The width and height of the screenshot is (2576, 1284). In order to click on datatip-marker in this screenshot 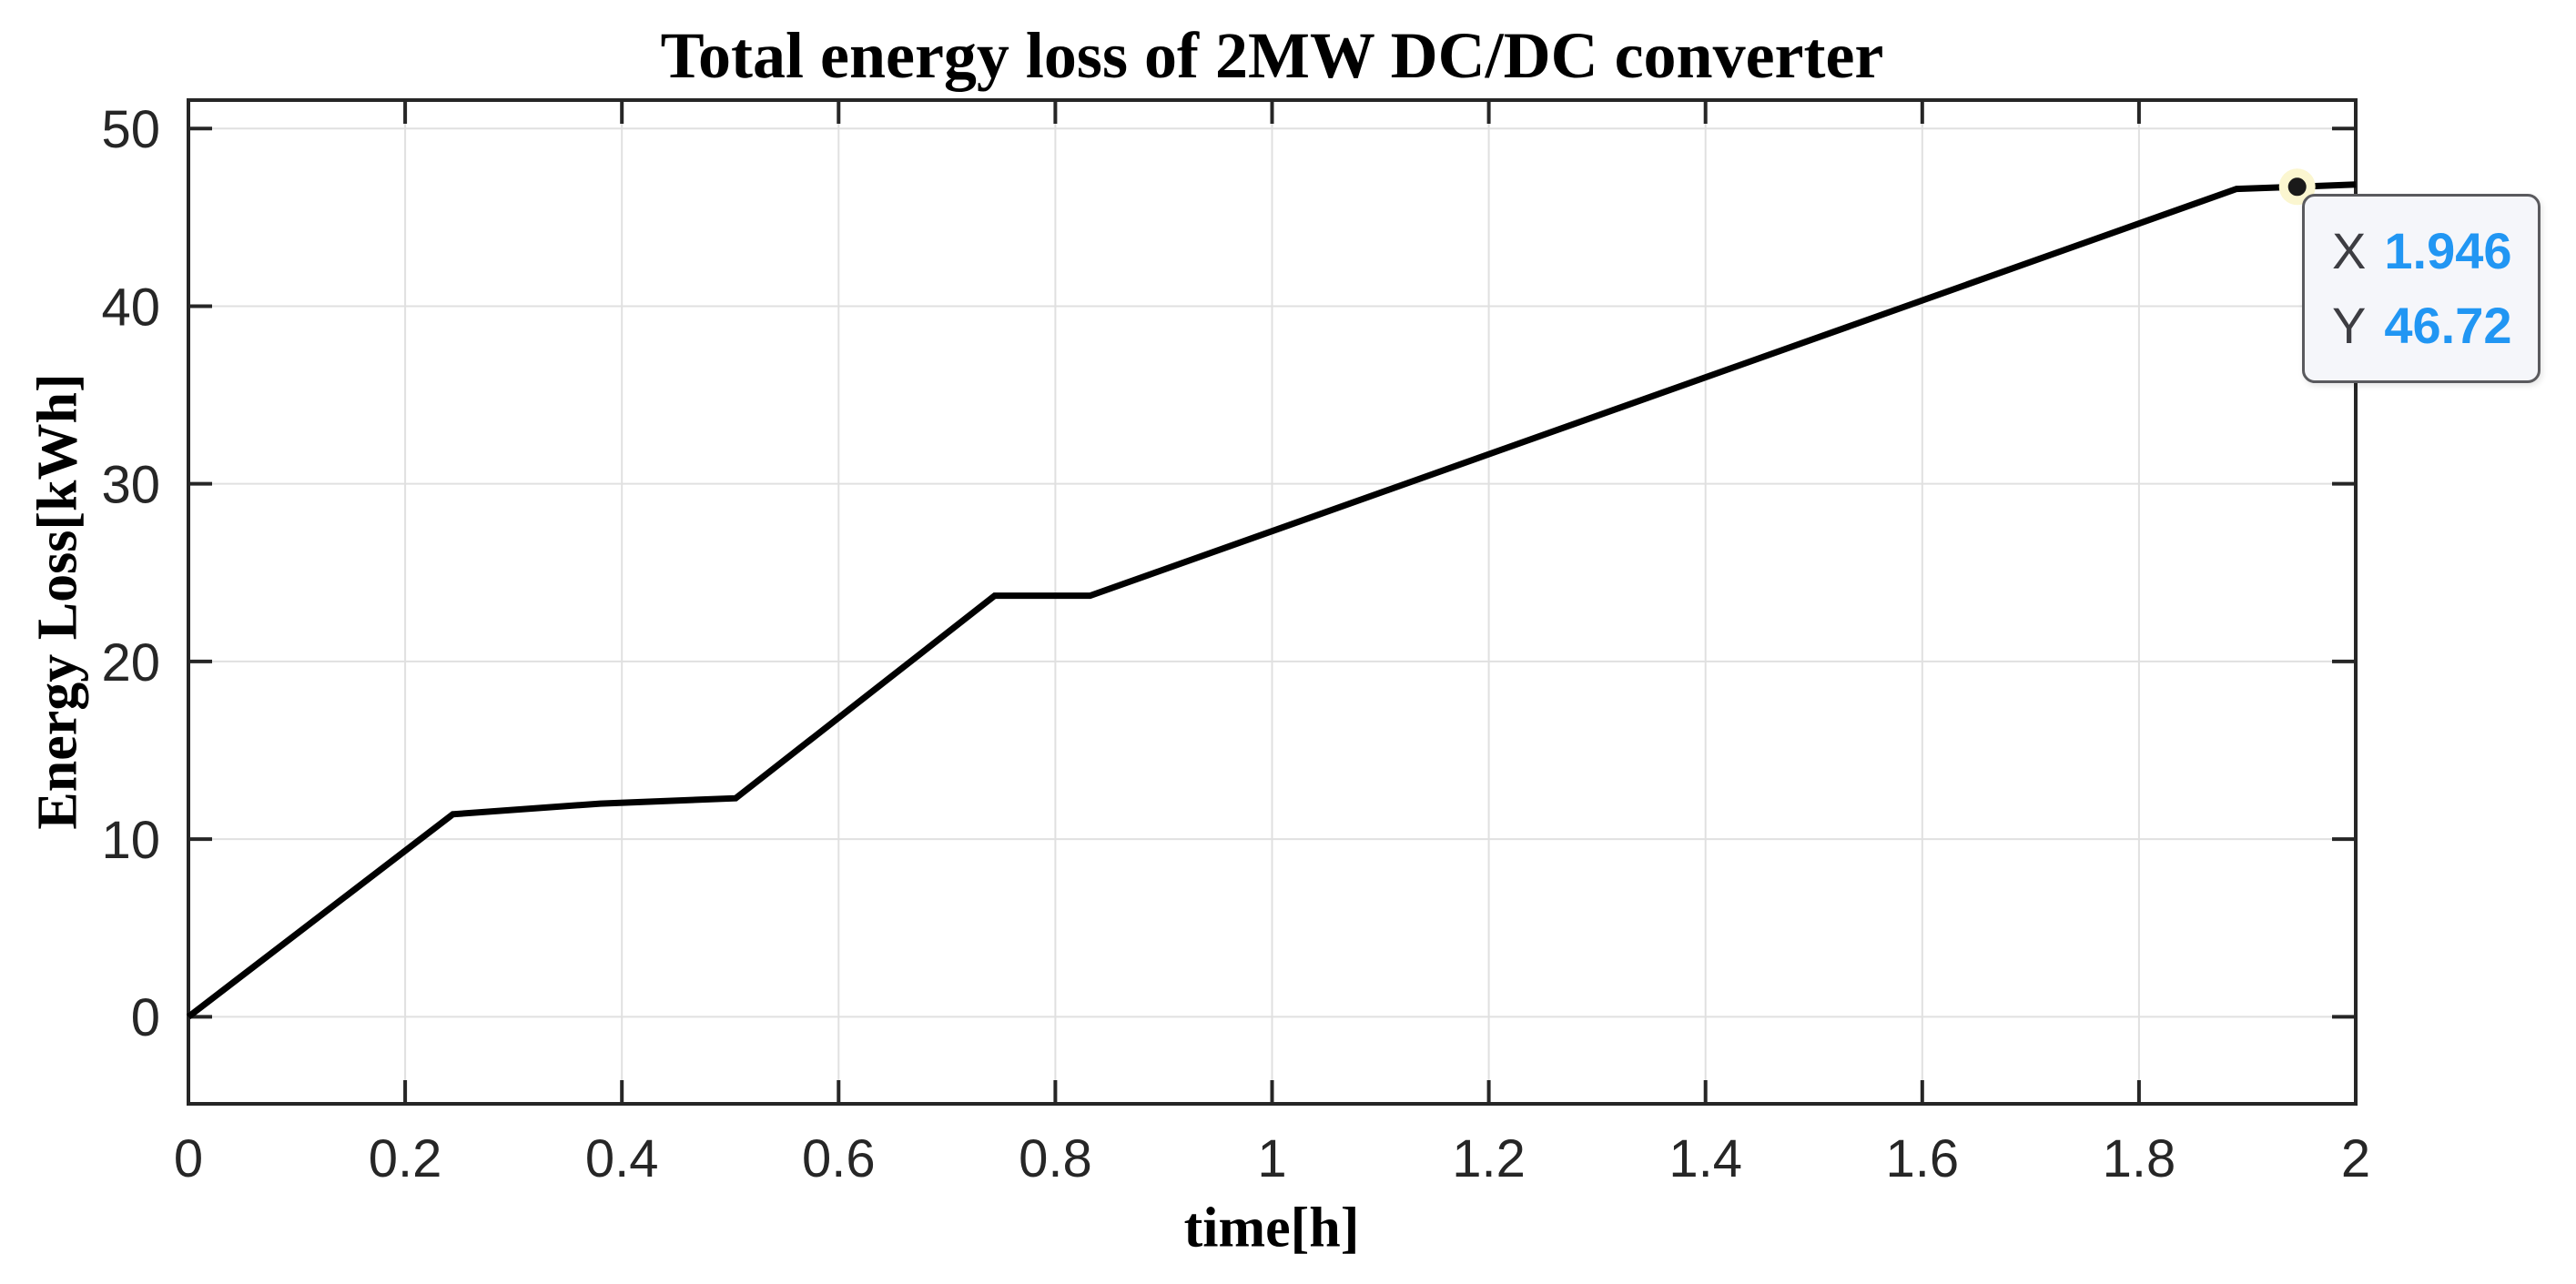, I will do `click(2297, 187)`.